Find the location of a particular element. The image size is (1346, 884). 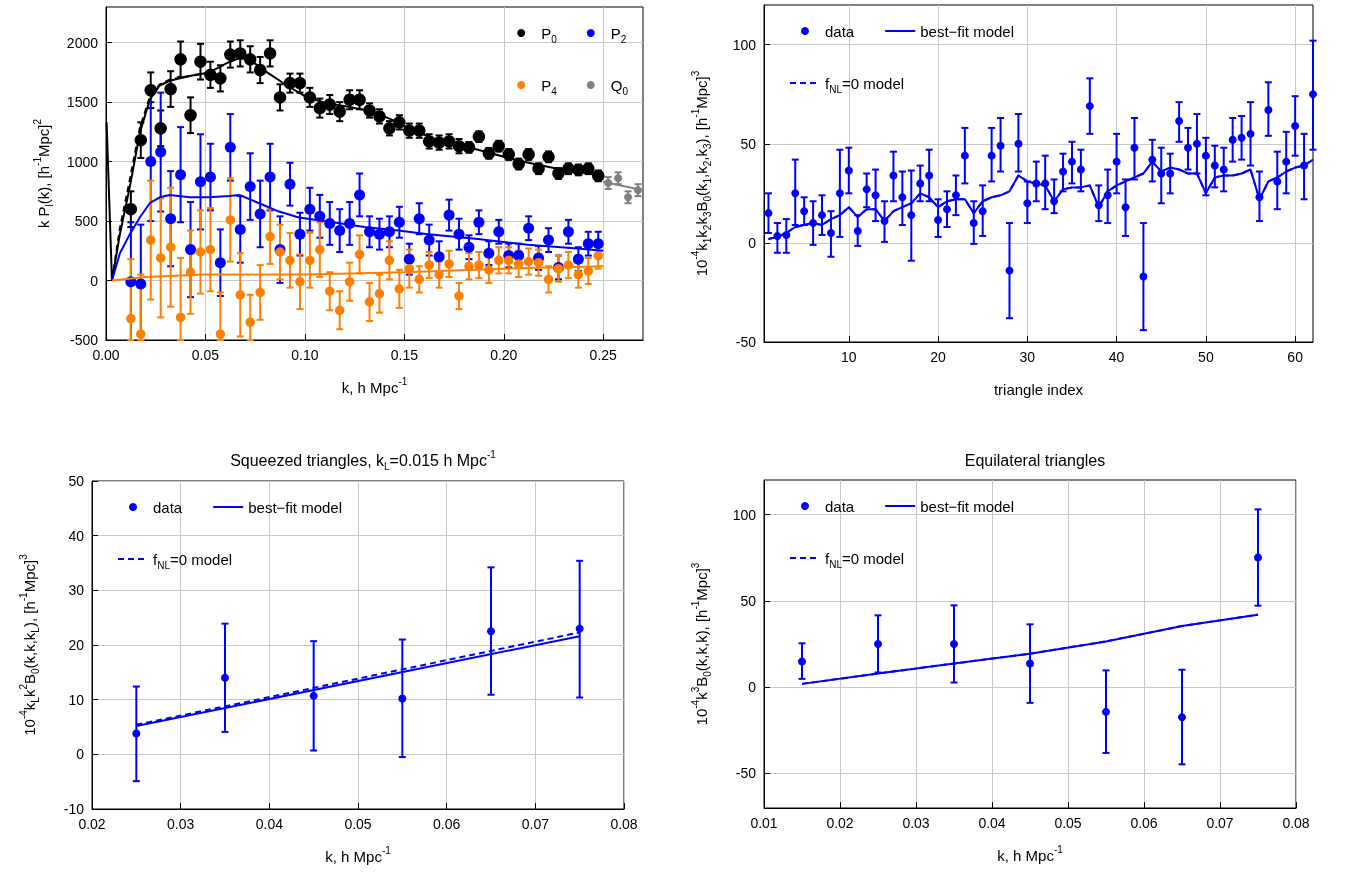

x-tick-label: 0.04 is located at coordinates (992, 823).